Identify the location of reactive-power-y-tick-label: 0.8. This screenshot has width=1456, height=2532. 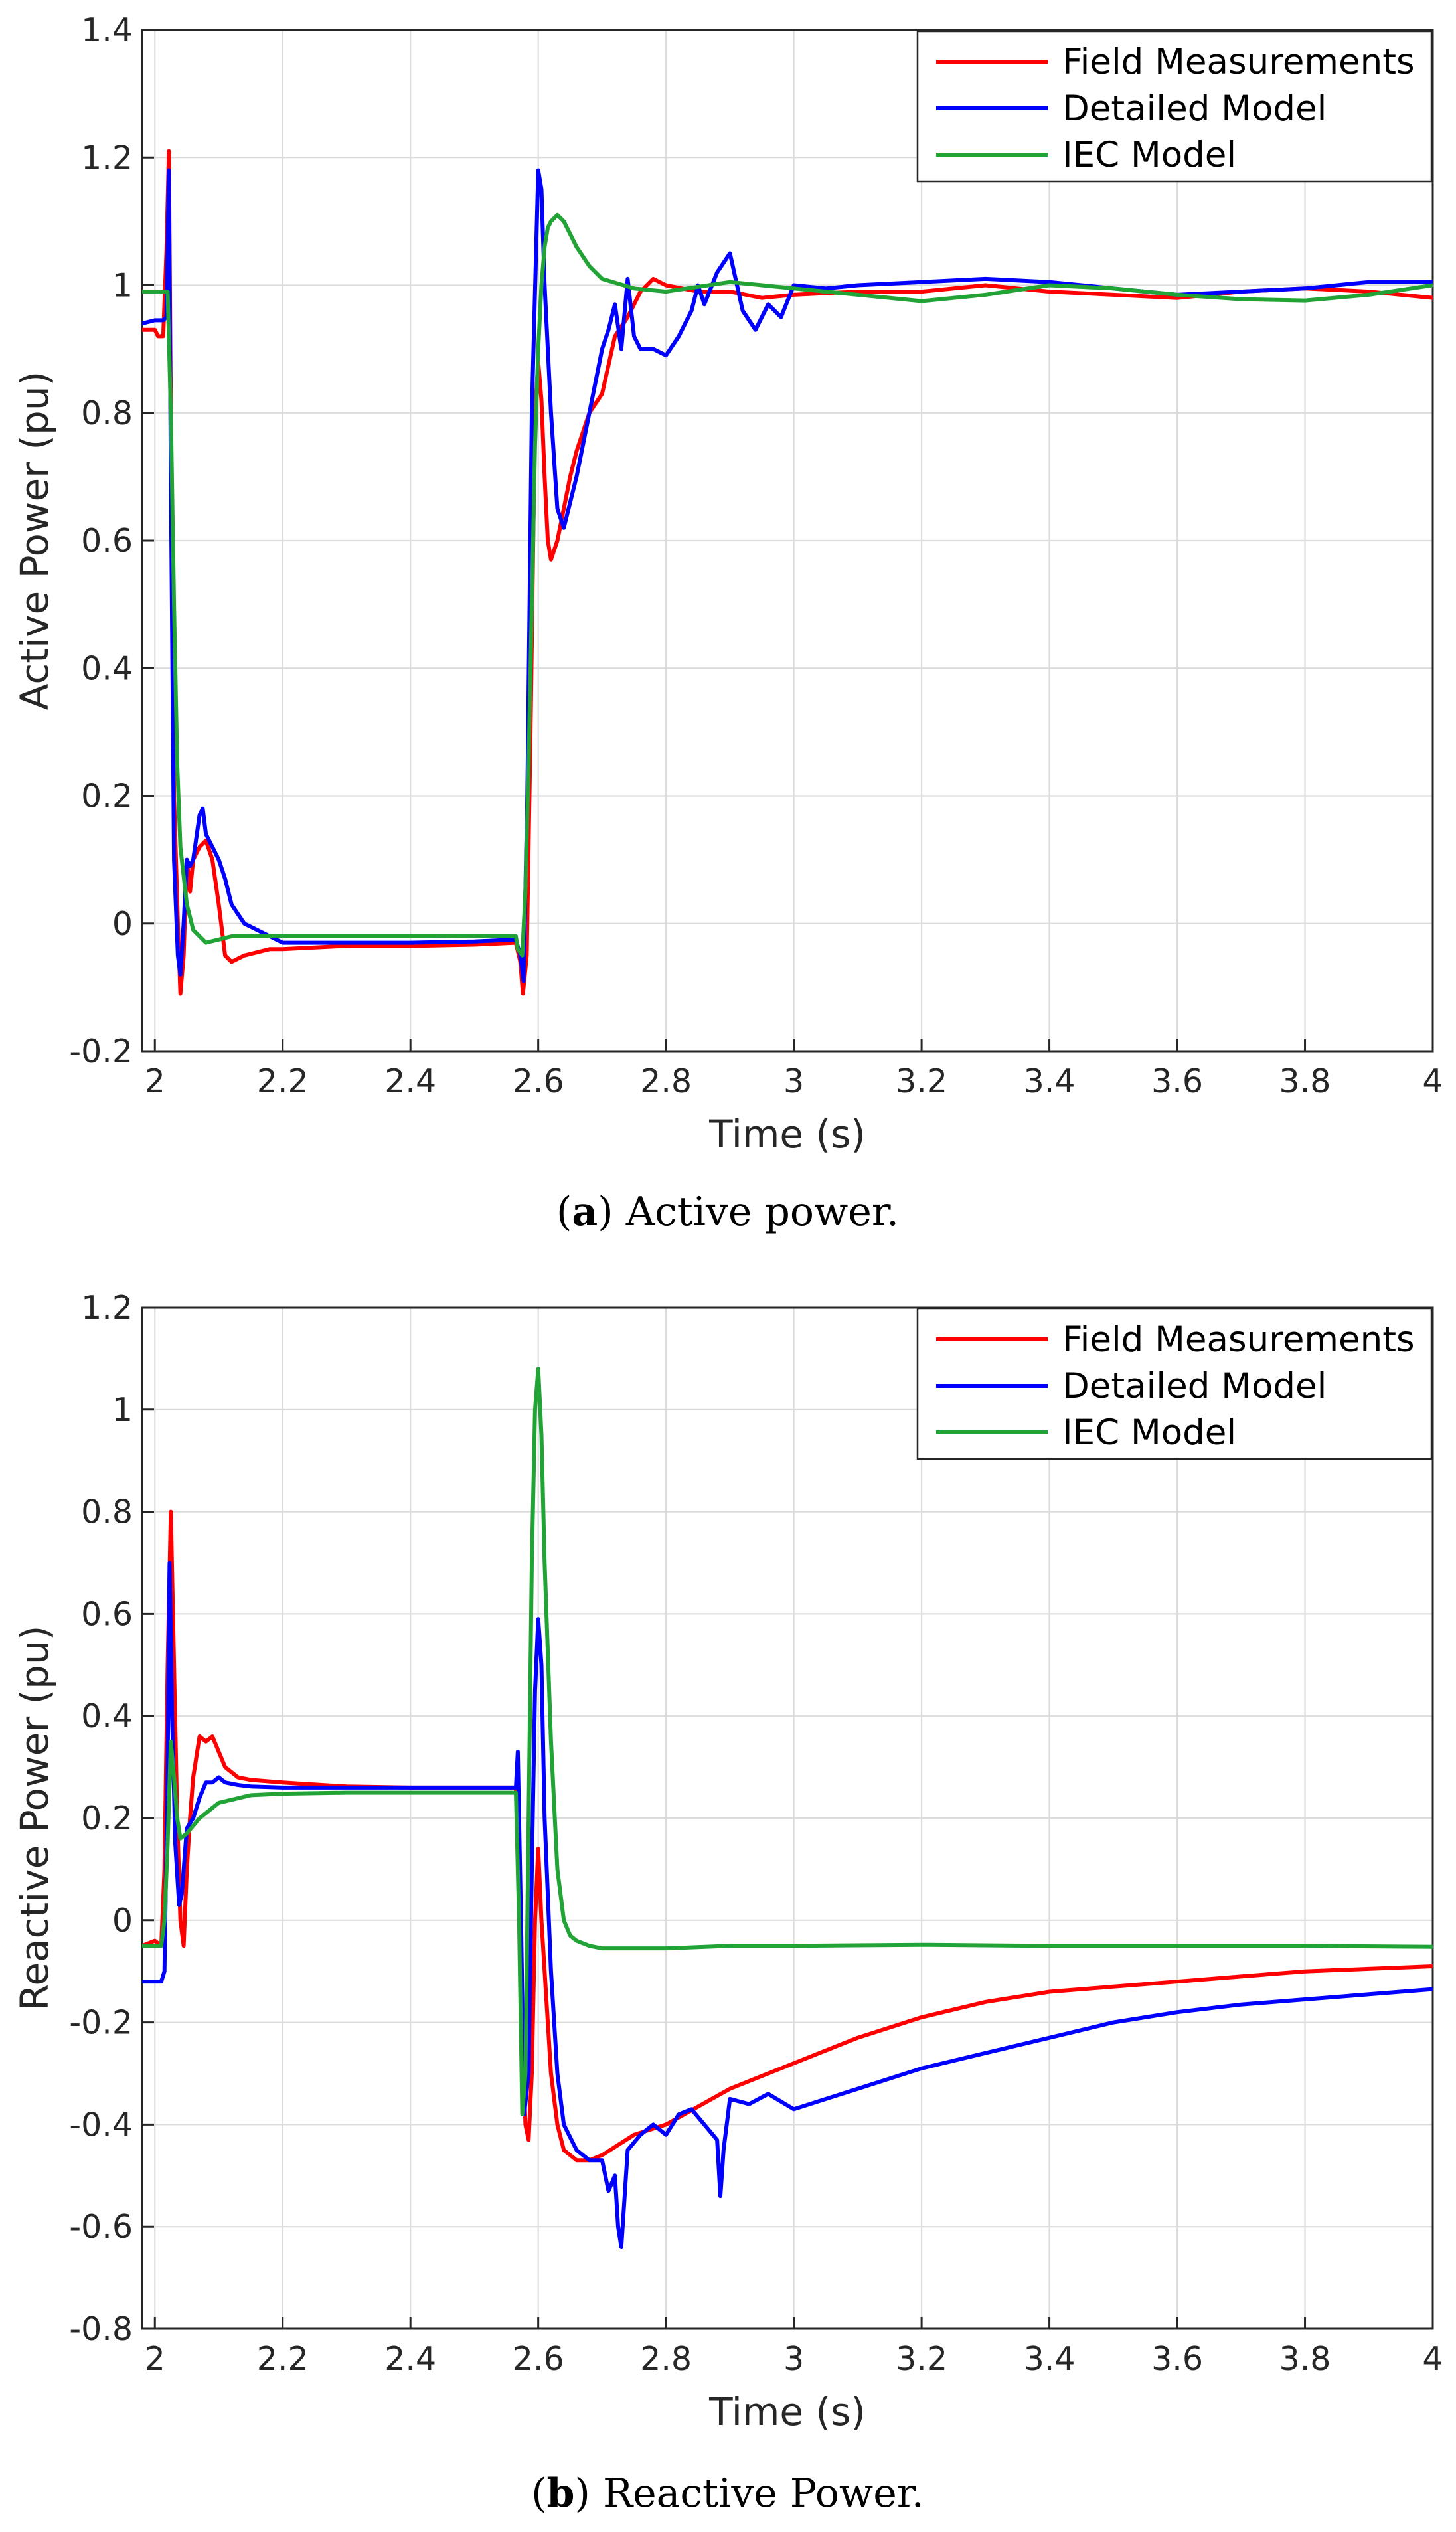
(107, 1512).